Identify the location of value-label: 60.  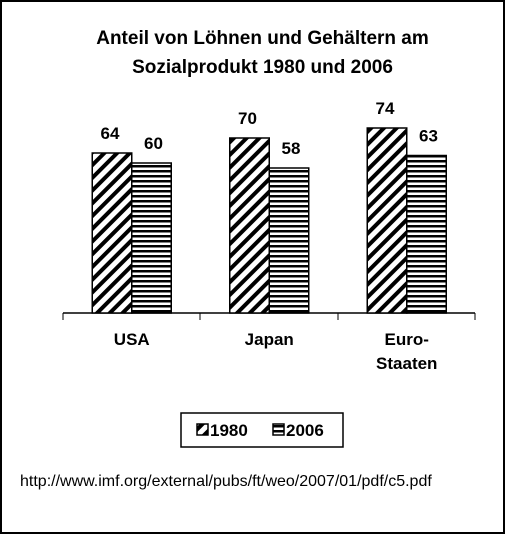
(153, 143).